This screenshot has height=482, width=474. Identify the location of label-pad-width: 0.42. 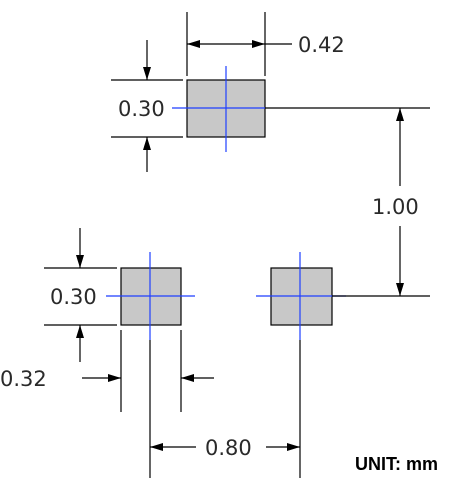
(321, 45).